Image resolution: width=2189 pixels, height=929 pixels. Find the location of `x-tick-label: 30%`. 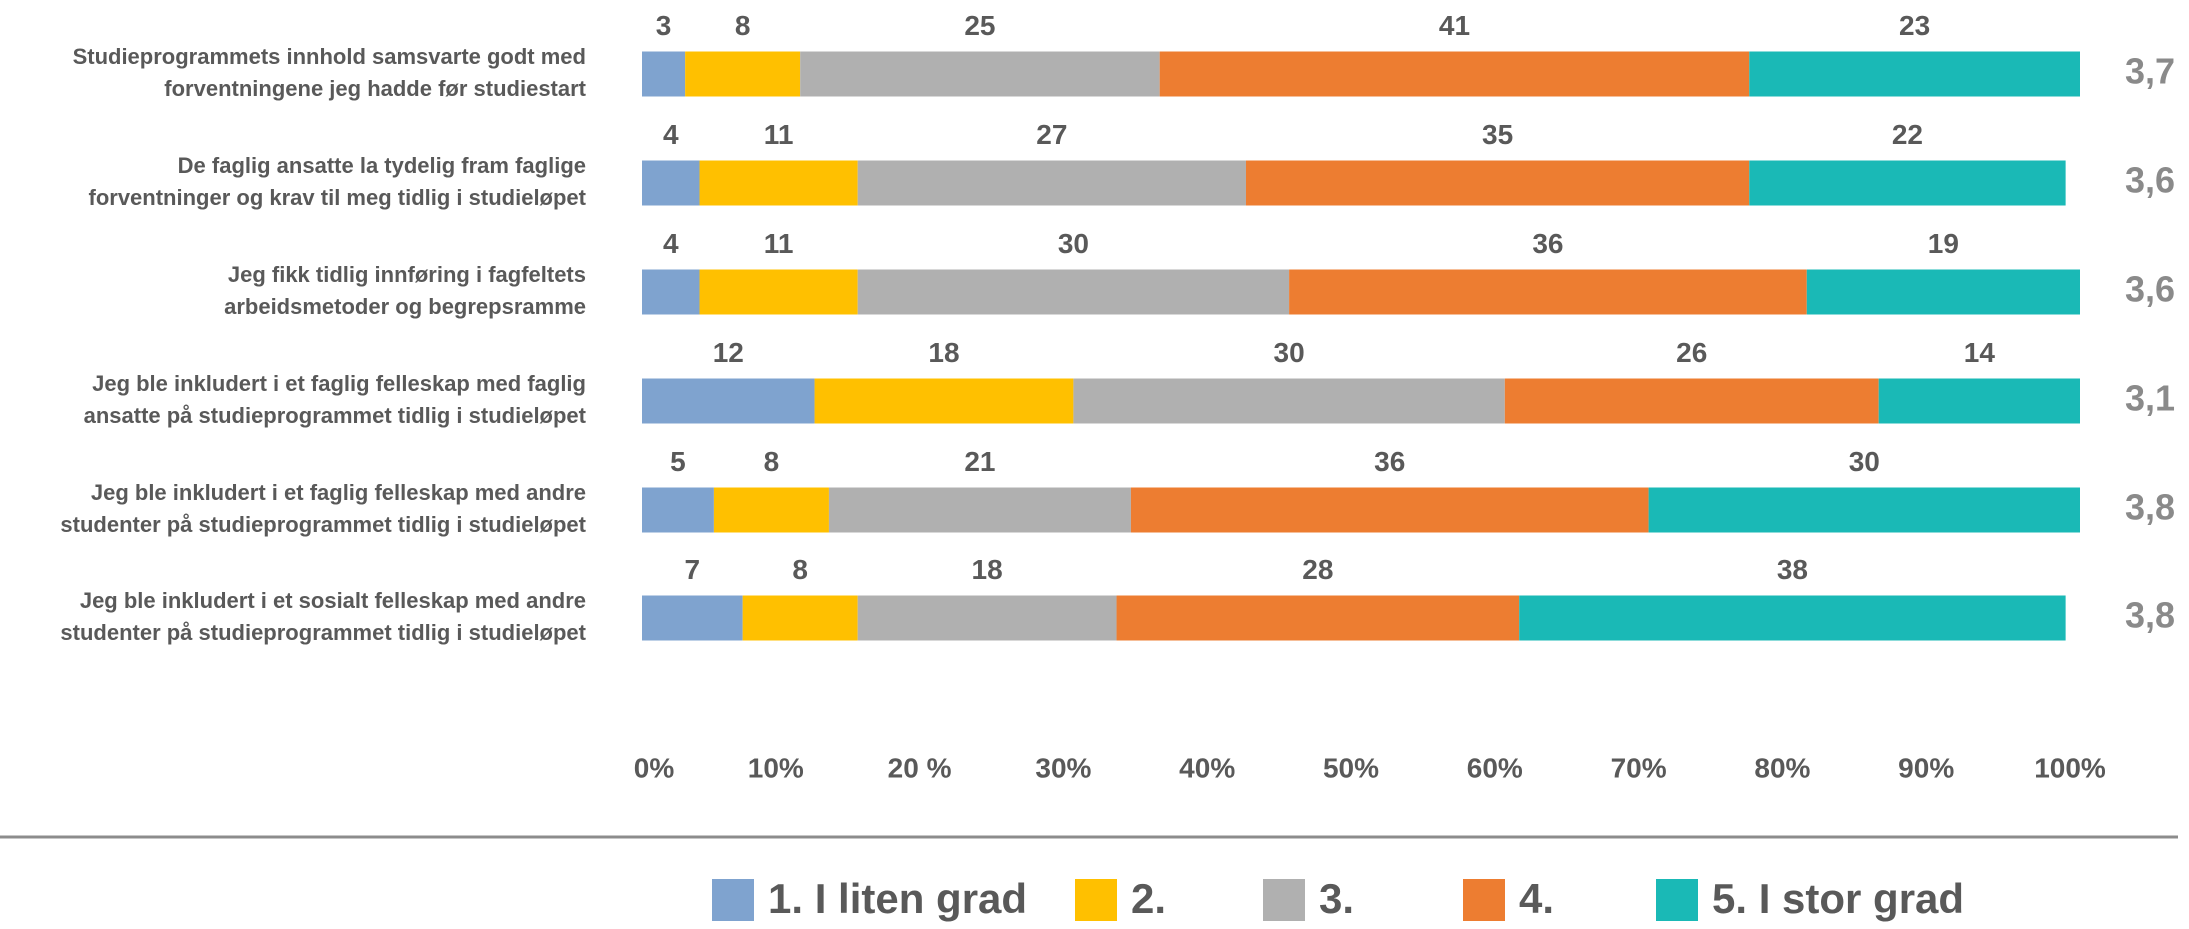

x-tick-label: 30% is located at coordinates (1063, 767).